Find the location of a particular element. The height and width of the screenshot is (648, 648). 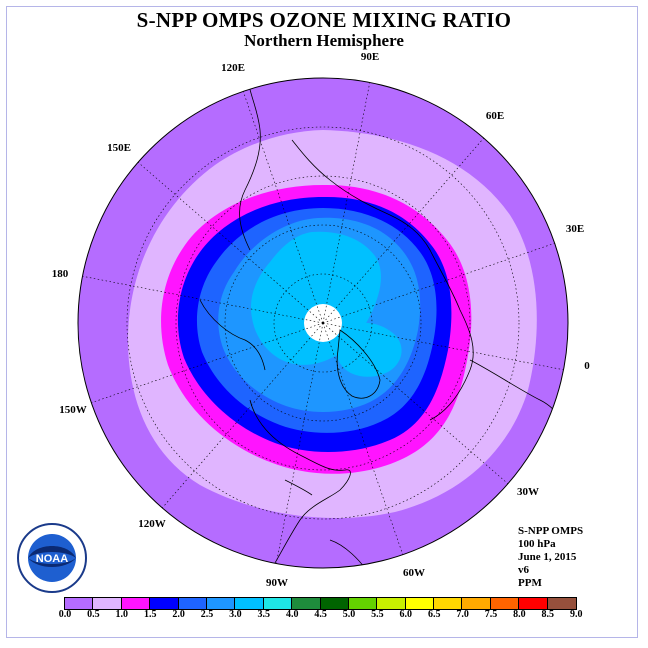

legend-tick-label: 2.5 is located at coordinates (207, 614).